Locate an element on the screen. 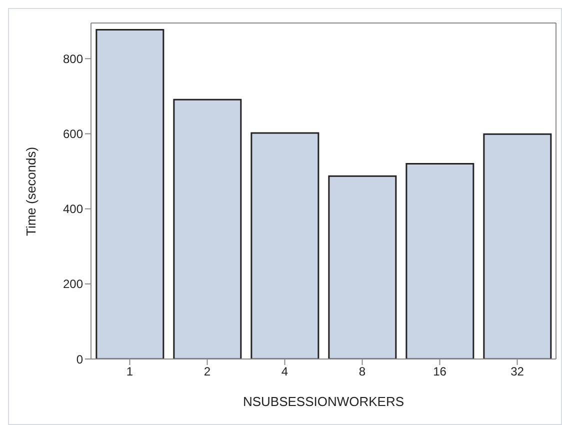 The width and height of the screenshot is (562, 425). x-tick-label: 1 is located at coordinates (130, 371).